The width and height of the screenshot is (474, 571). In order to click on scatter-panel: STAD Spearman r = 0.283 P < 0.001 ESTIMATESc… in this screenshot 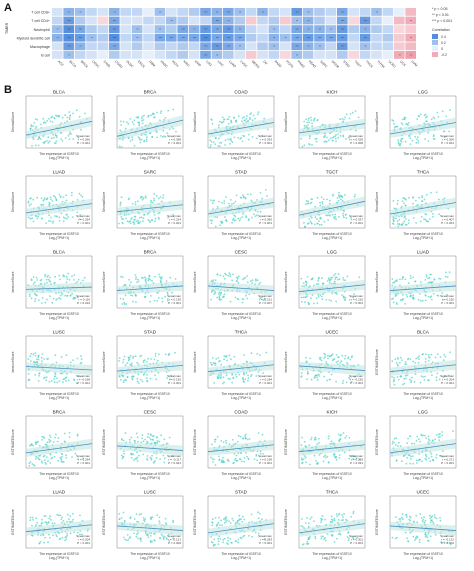, I will do `click(236, 529)`.